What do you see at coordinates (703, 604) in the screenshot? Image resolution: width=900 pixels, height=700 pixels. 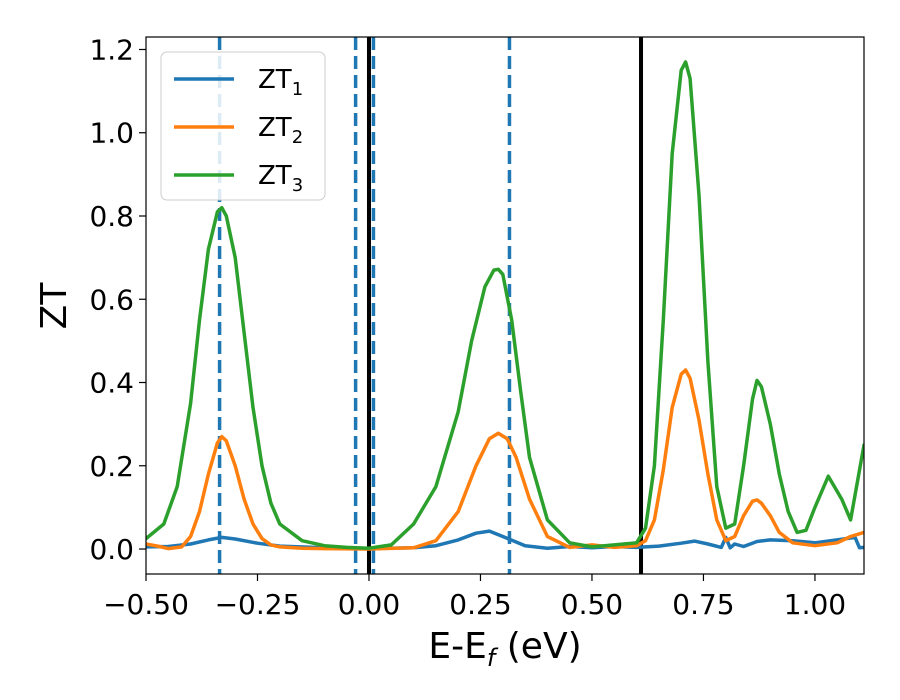 I see `x-tick-label: 0.75` at bounding box center [703, 604].